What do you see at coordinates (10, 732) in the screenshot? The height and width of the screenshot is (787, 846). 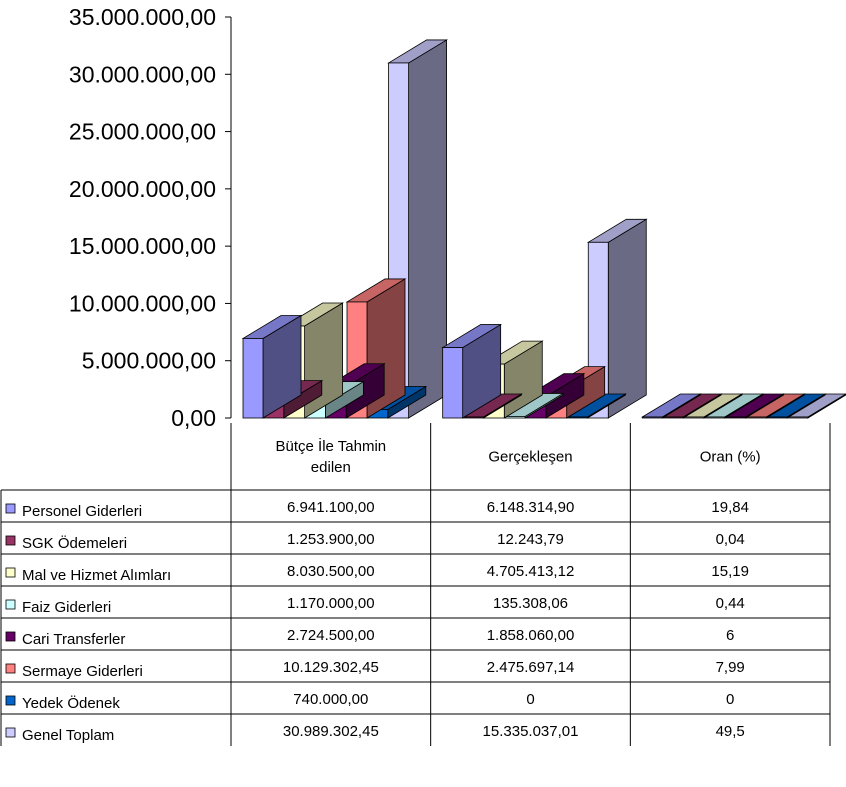 I see `legend-key-genel-toplam` at bounding box center [10, 732].